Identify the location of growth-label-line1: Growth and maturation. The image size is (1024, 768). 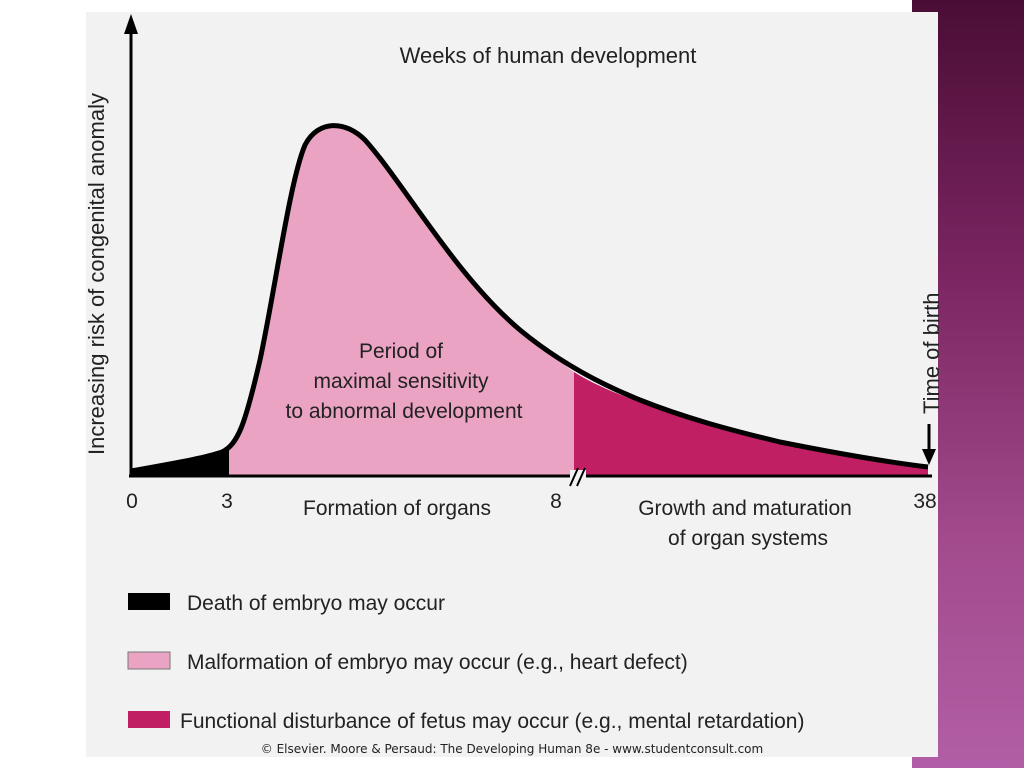
(745, 508).